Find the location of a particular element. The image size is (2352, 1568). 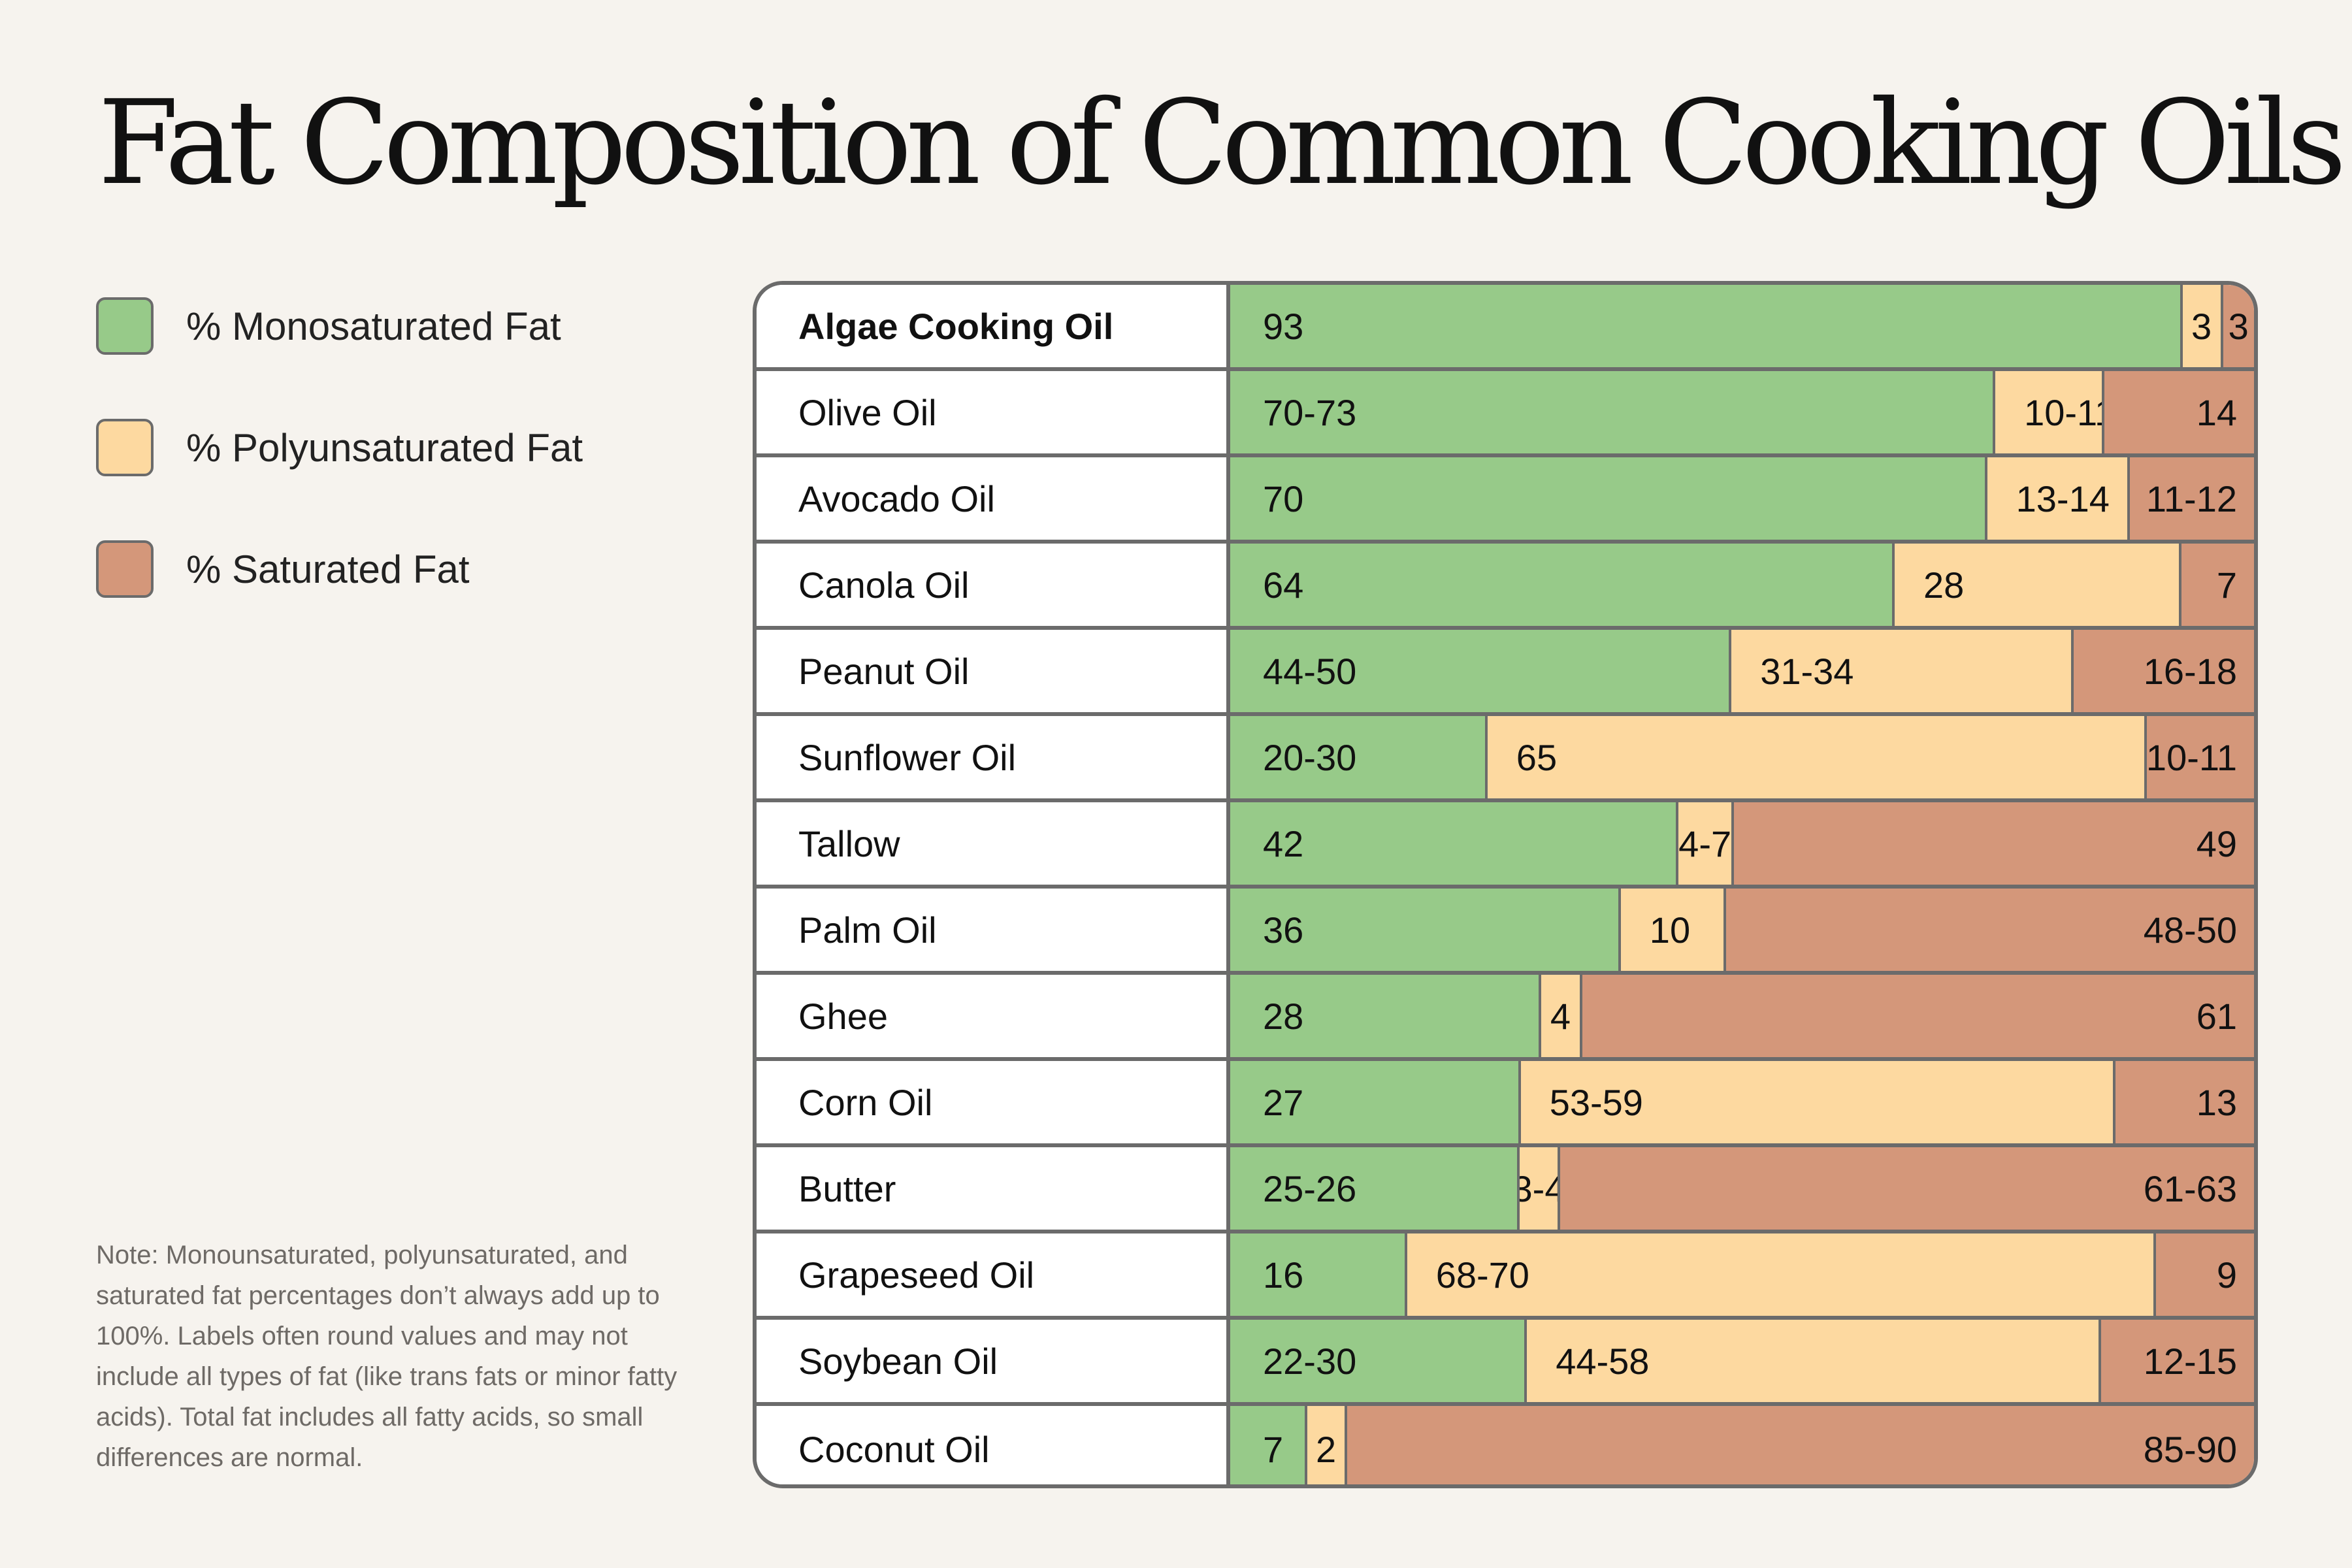

stacked-bar: 20-30 65 10-11 is located at coordinates (1742, 757).